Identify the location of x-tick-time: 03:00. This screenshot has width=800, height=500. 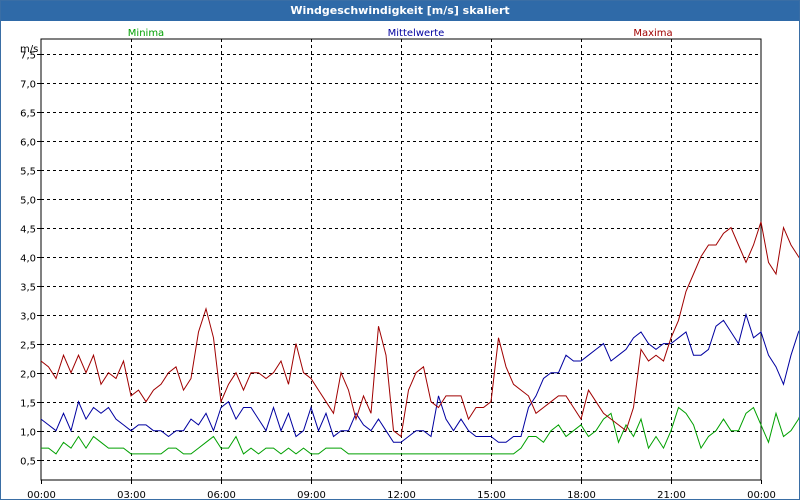
(131, 494).